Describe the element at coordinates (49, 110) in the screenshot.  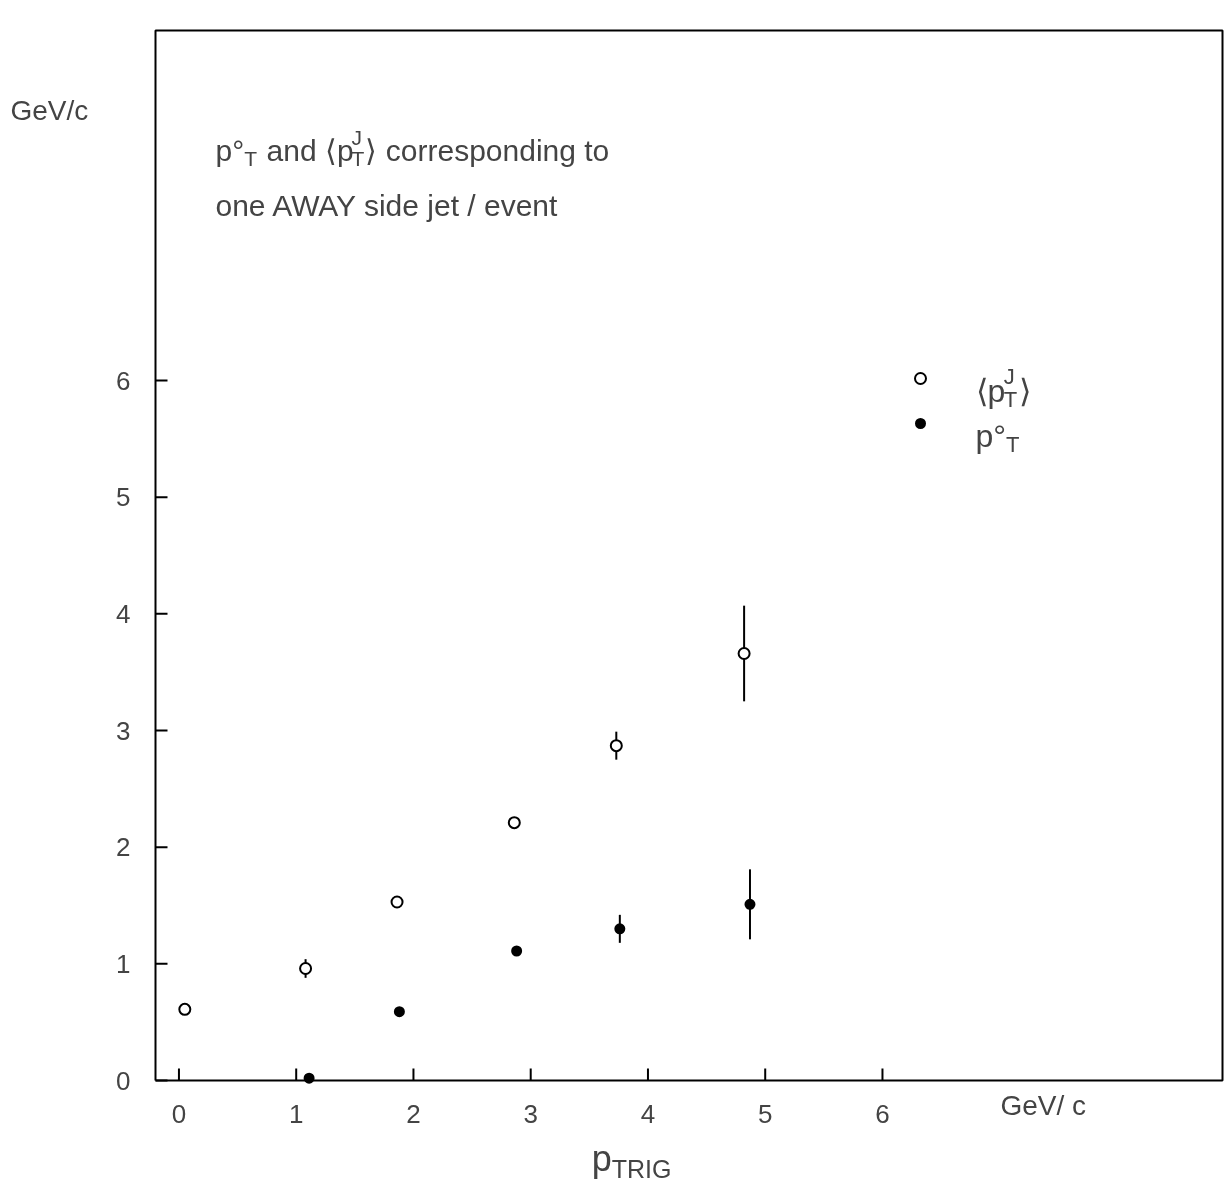
I see `y-axis-title: GeV/c` at that location.